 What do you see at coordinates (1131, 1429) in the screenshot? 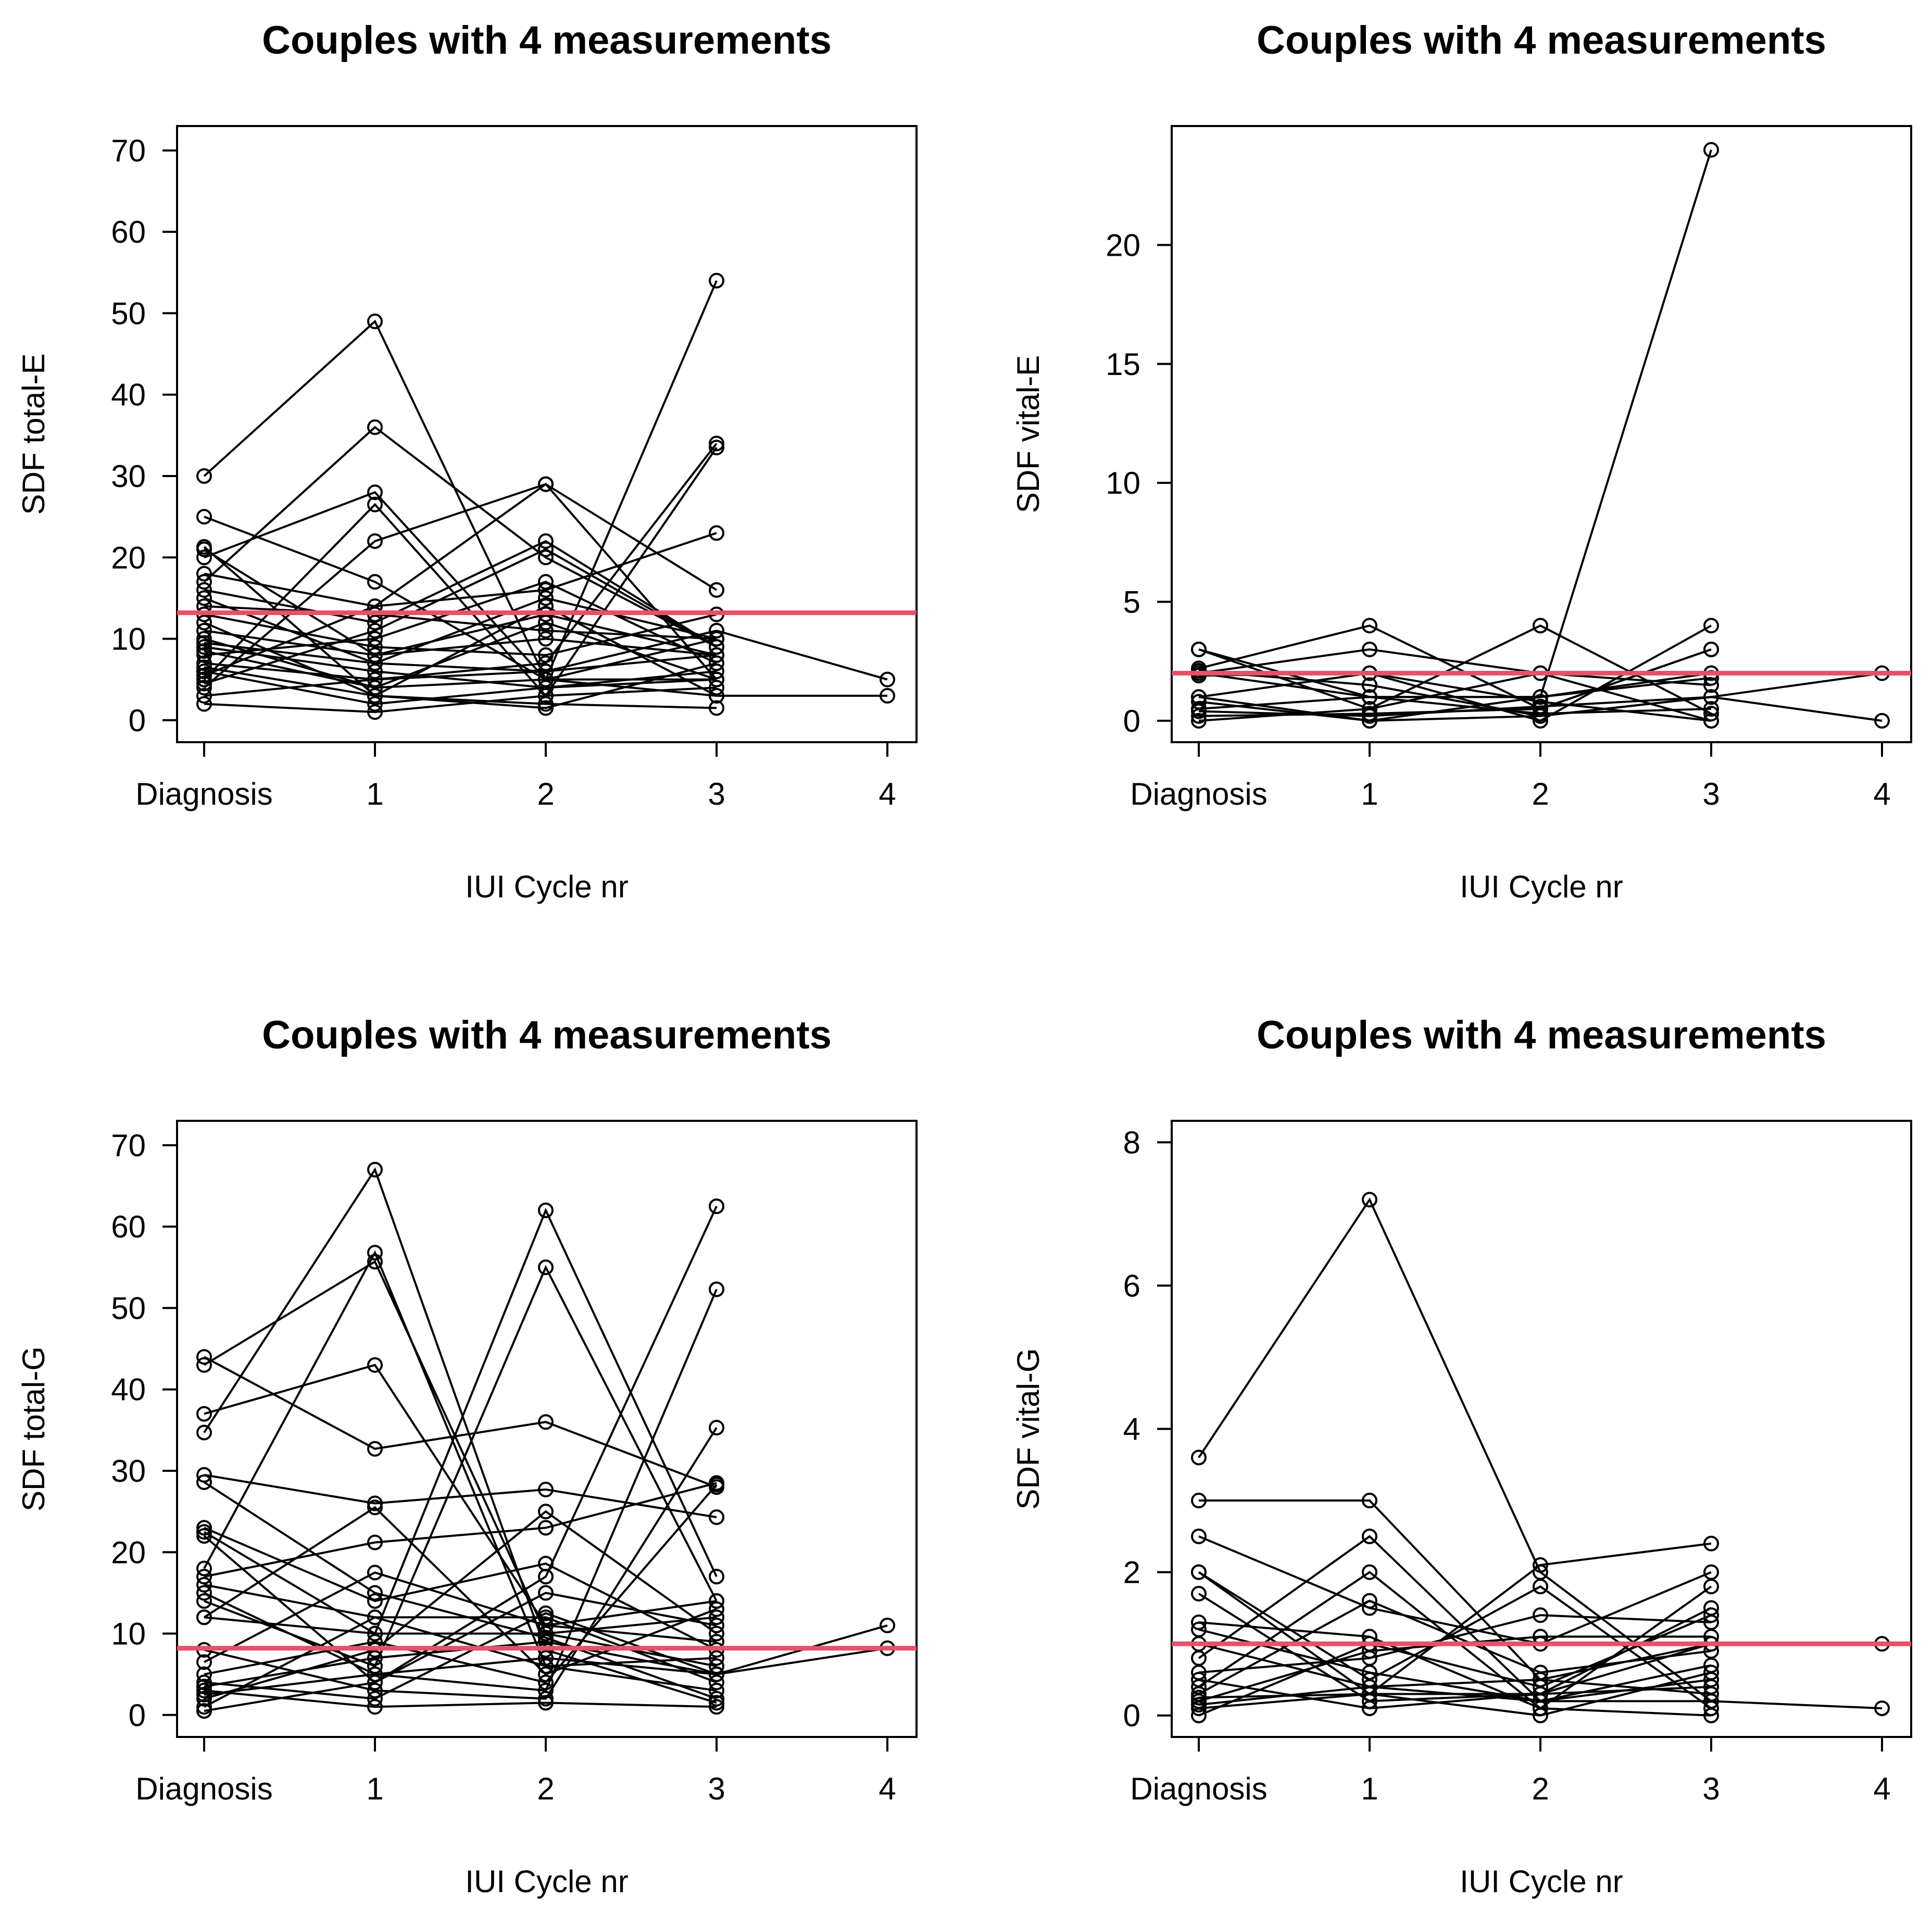
I see `y-tick-label: 4` at bounding box center [1131, 1429].